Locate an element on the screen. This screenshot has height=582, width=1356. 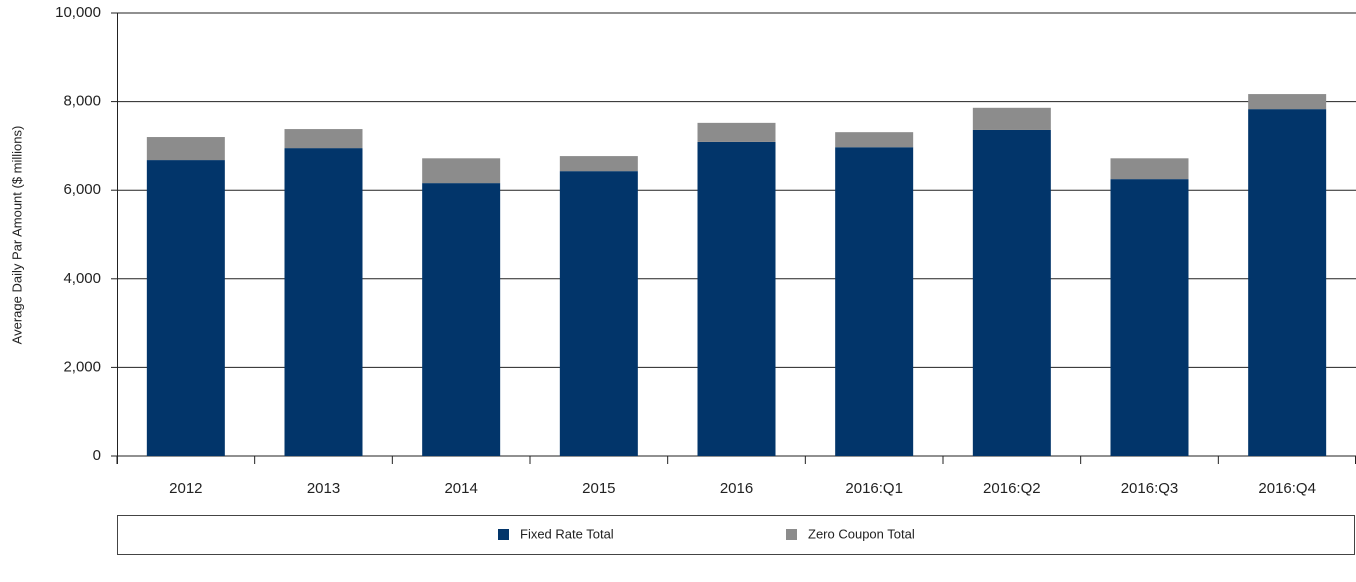
legend-box is located at coordinates (736, 535).